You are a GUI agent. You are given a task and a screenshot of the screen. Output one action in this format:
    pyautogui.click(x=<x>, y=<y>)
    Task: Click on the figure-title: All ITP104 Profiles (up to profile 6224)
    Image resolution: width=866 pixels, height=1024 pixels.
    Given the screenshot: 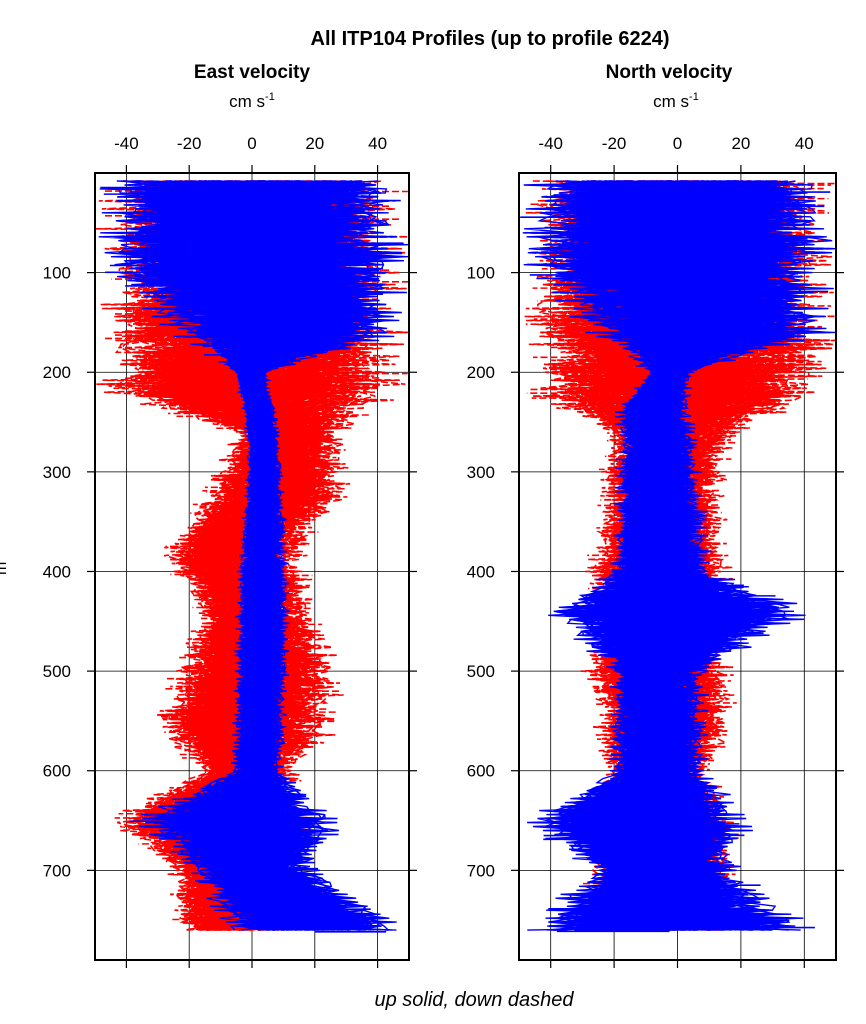 What is the action you would take?
    pyautogui.click(x=490, y=39)
    